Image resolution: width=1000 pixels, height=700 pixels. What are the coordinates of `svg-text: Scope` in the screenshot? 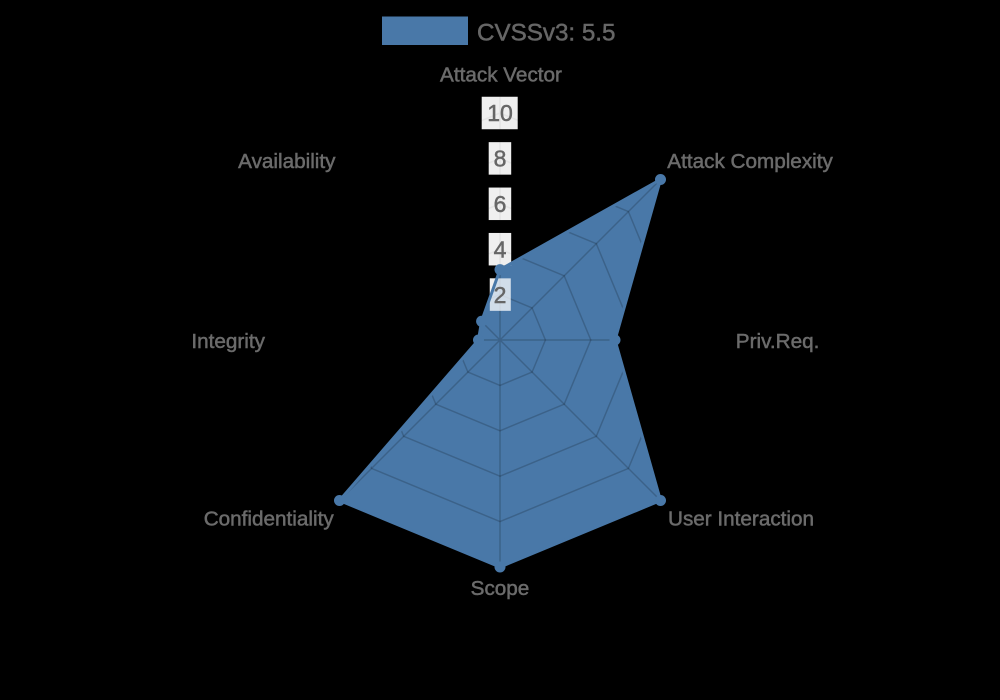 It's located at (500, 588).